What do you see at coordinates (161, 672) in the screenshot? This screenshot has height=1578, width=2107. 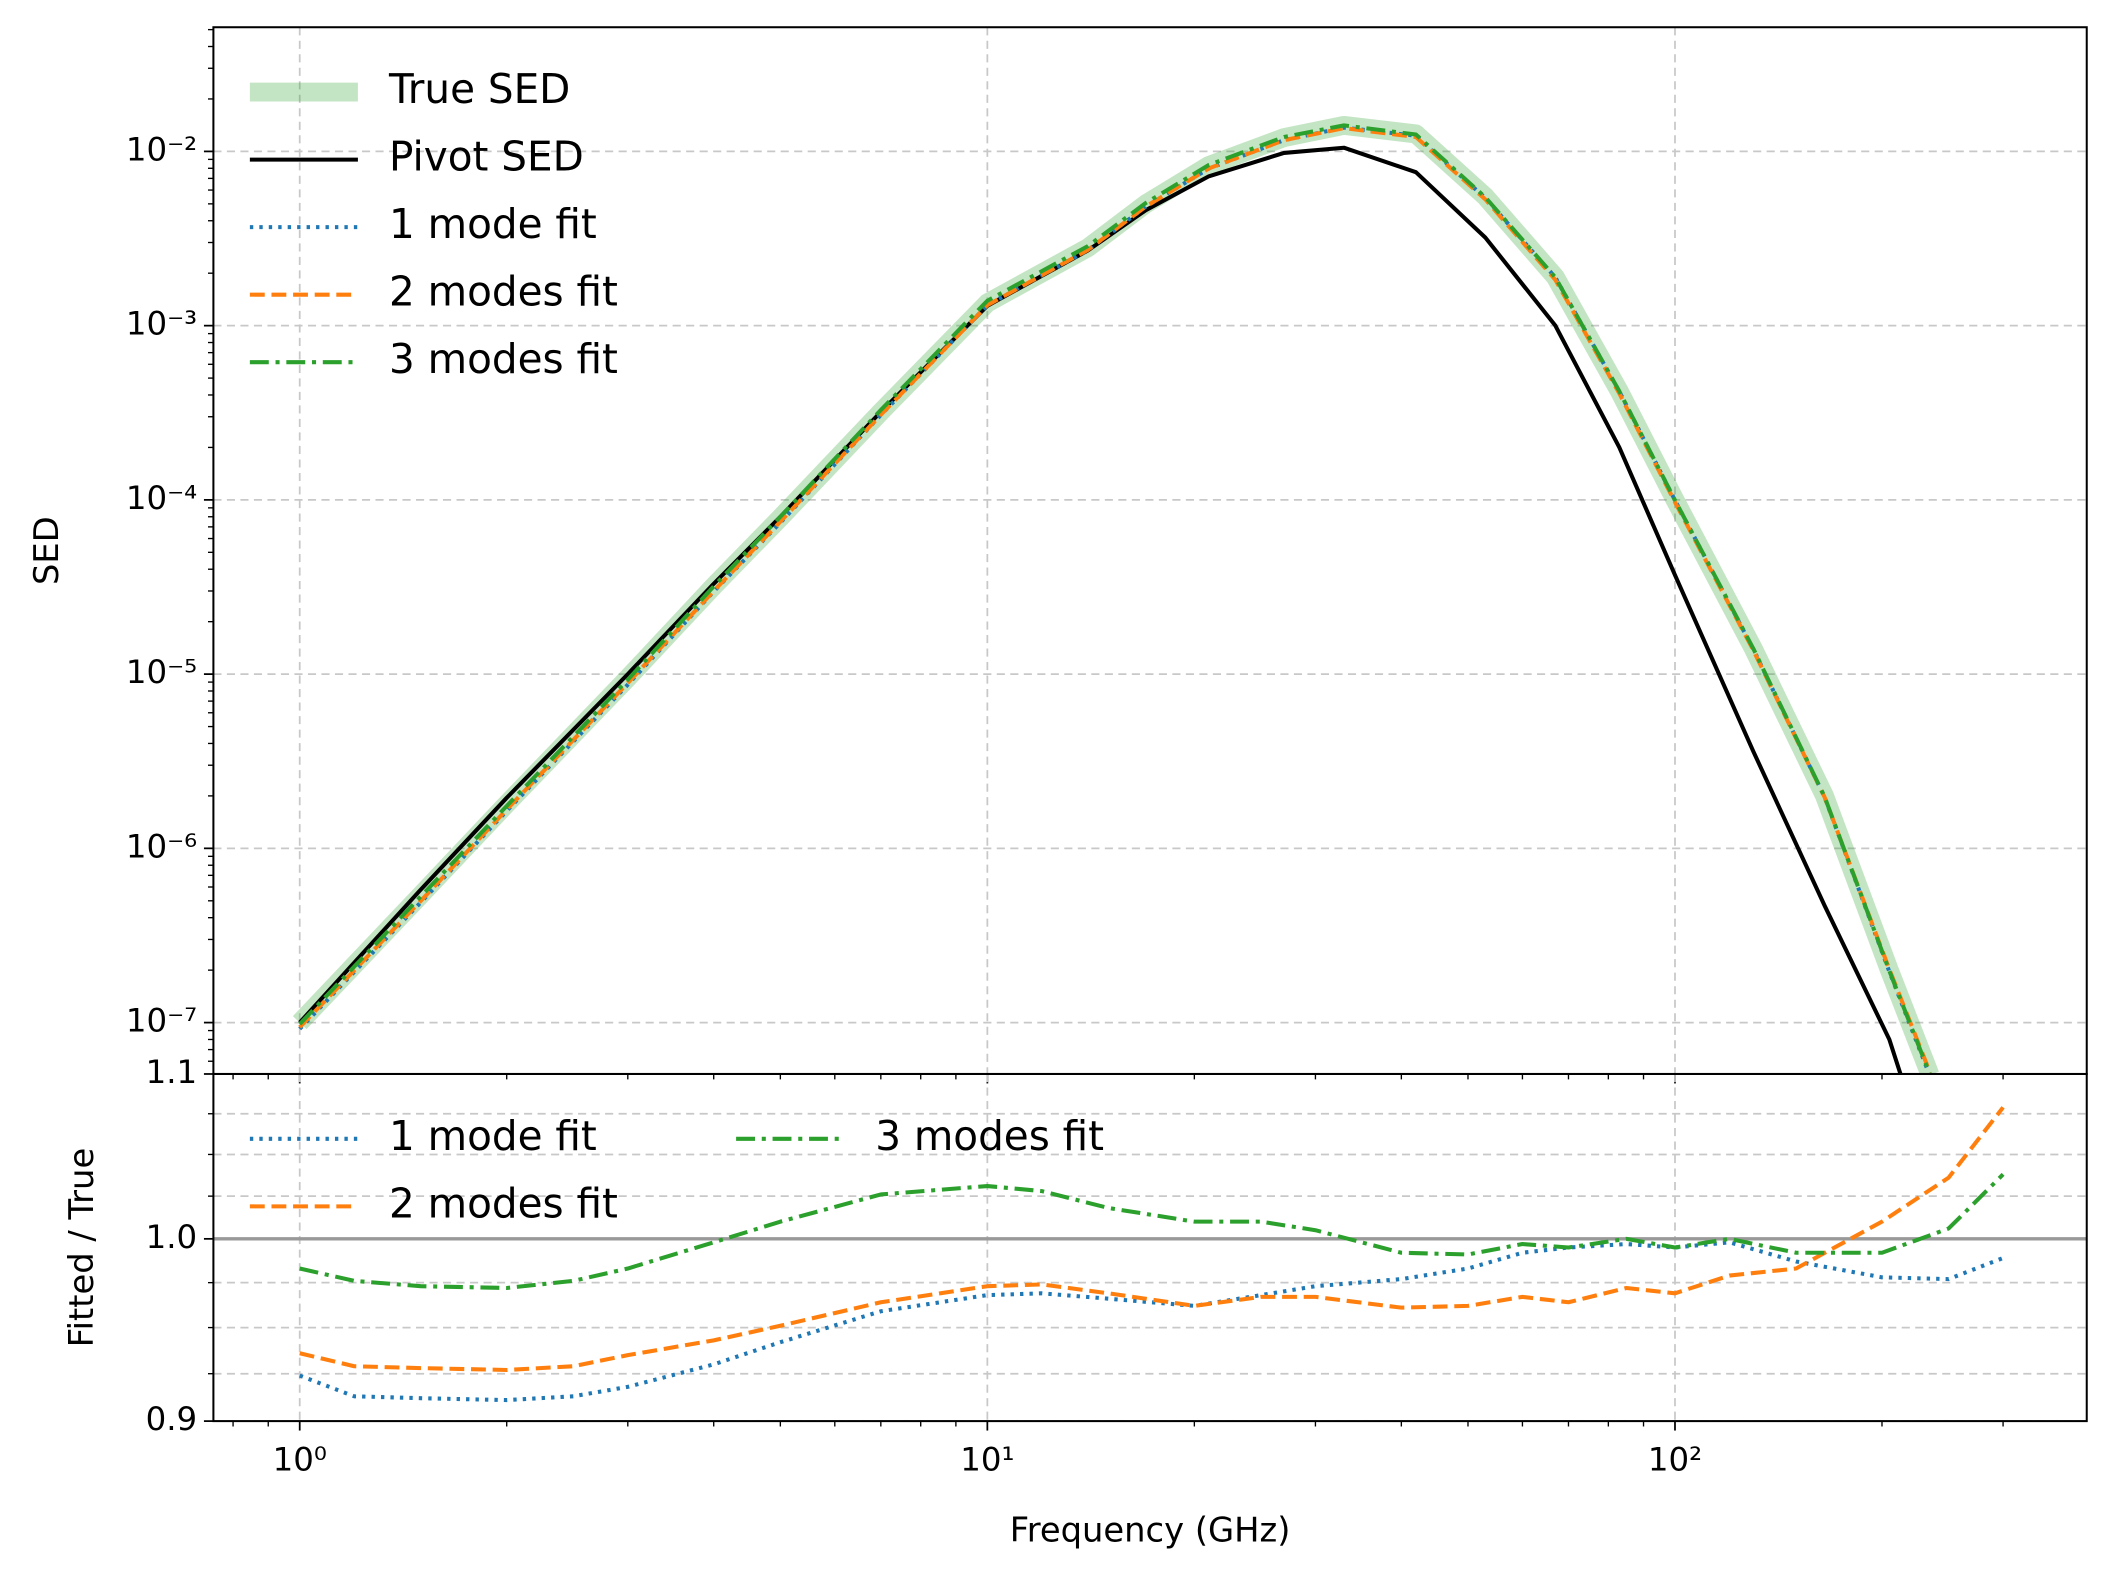 I see `y-tick-label: 10⁻⁵` at bounding box center [161, 672].